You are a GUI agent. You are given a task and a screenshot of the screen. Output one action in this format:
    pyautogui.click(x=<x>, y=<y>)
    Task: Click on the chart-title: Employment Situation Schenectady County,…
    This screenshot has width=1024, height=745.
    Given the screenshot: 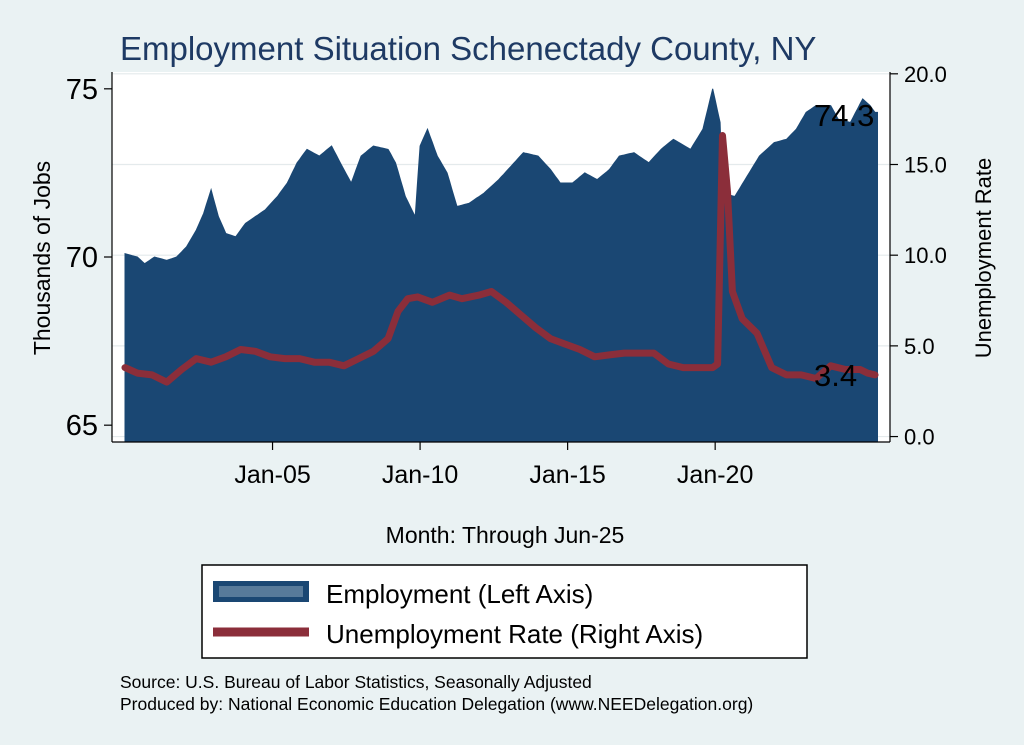 What is the action you would take?
    pyautogui.click(x=468, y=48)
    